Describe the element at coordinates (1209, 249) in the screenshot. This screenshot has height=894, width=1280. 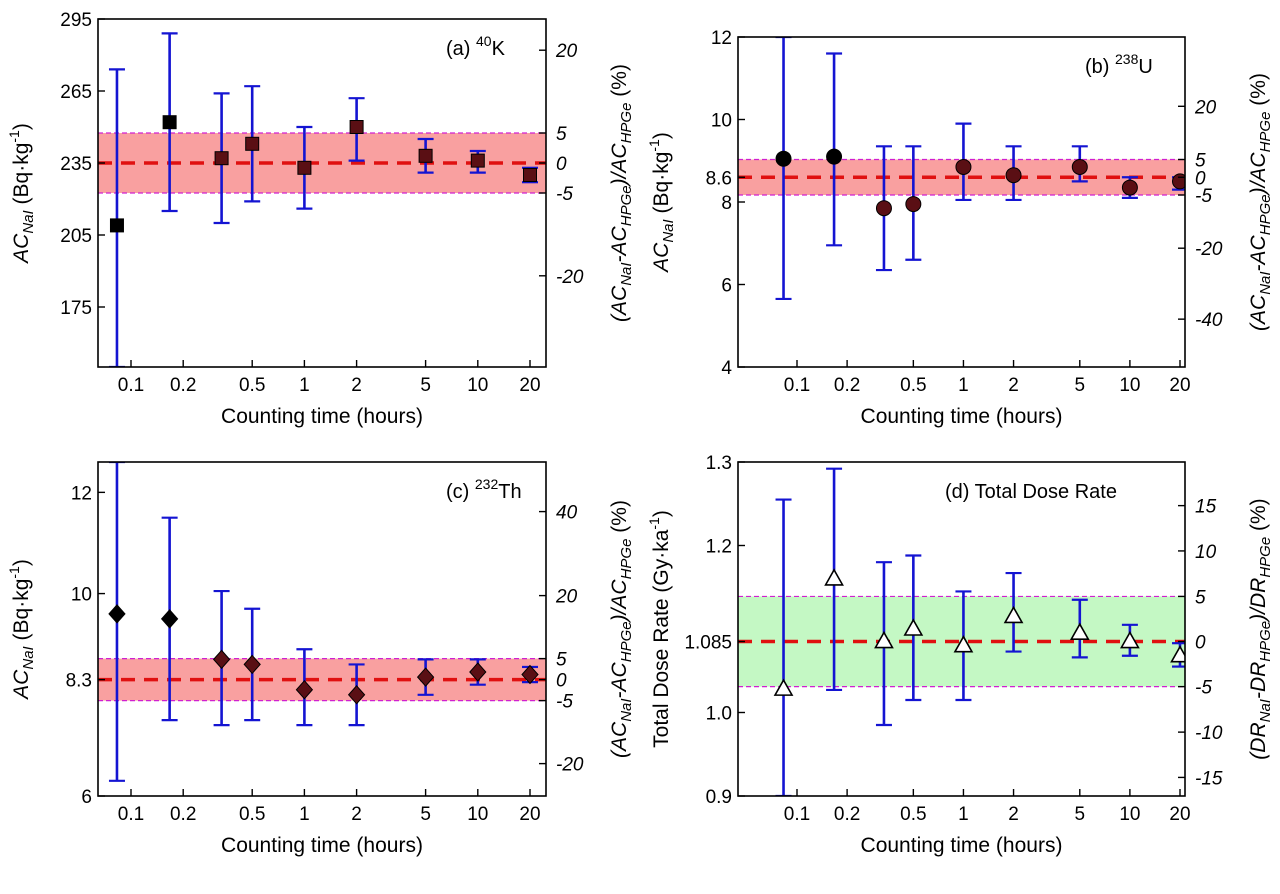
I see `y2-tick-label-4: -20` at that location.